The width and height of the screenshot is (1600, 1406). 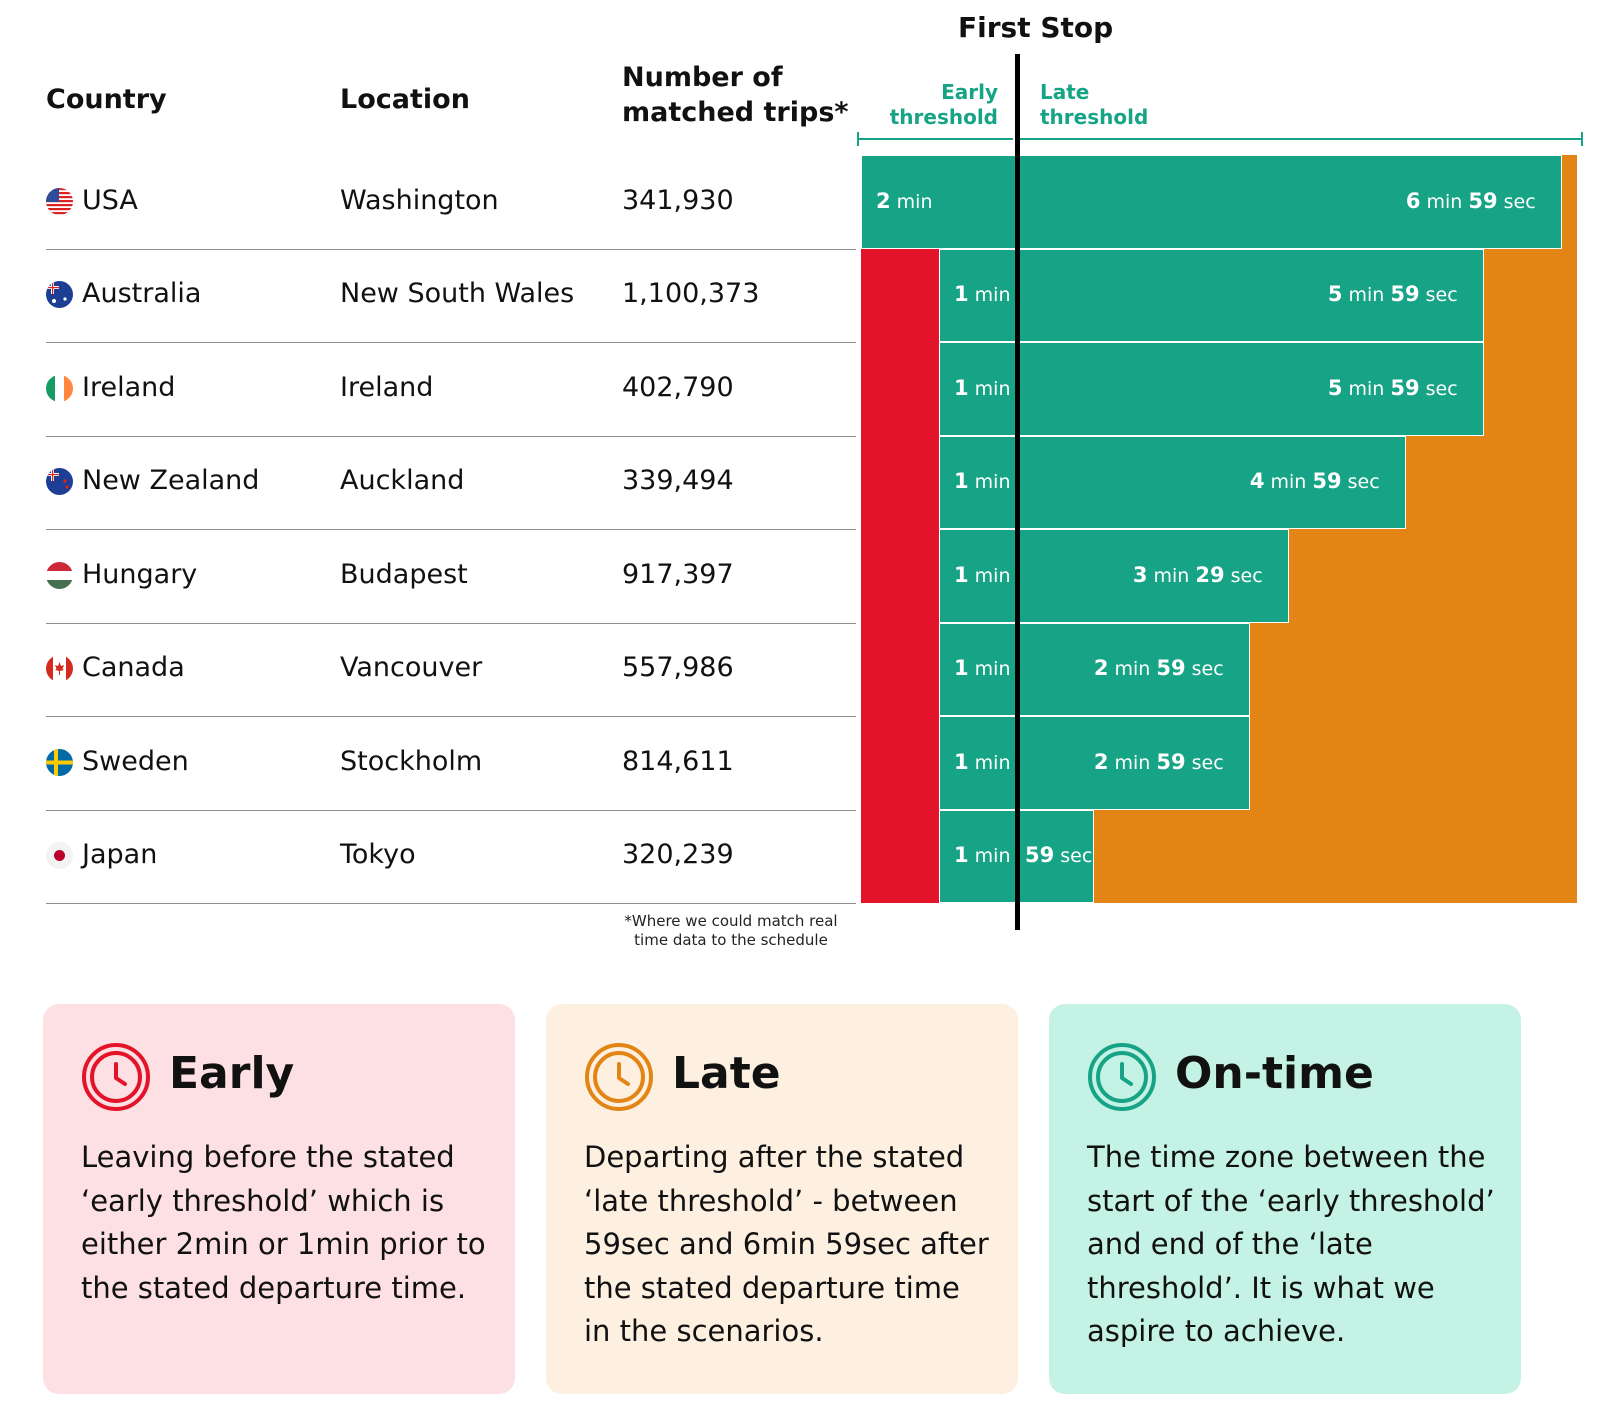 What do you see at coordinates (691, 294) in the screenshot?
I see `trips-cell: 1,100,373` at bounding box center [691, 294].